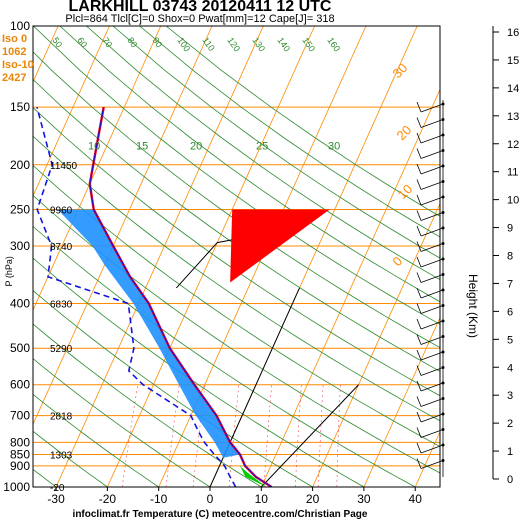  Describe the element at coordinates (20, 26) in the screenshot. I see `pressure-tick-label: 100` at that location.